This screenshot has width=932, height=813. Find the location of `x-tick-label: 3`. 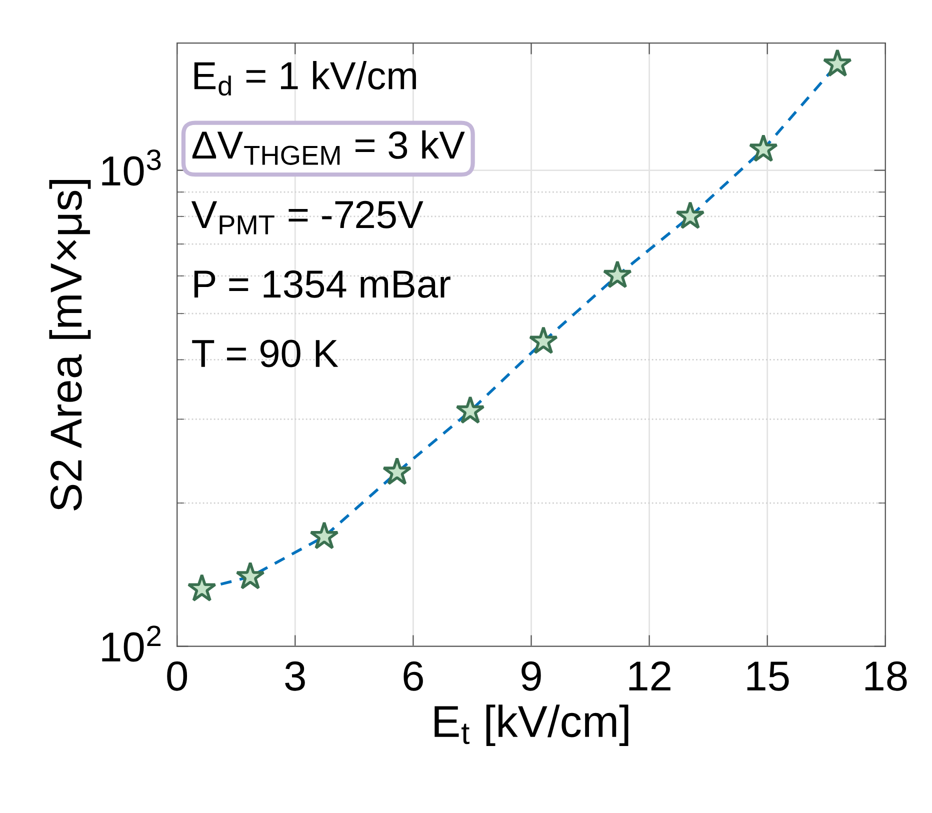

x-tick-label: 3 is located at coordinates (295, 676).